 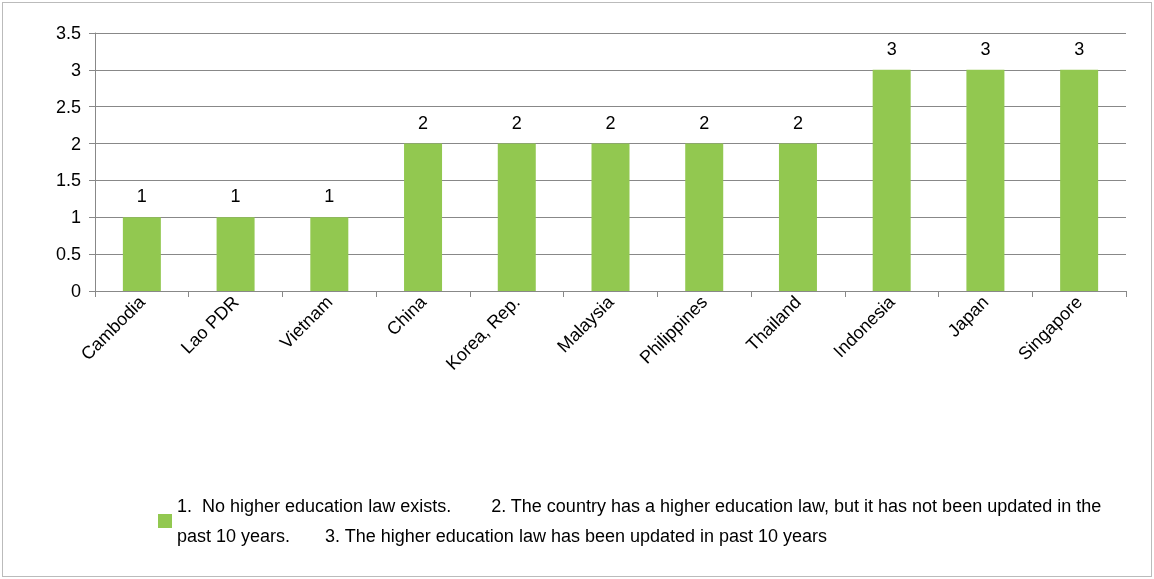 What do you see at coordinates (68, 33) in the screenshot?
I see `y-tick-label: 3.5` at bounding box center [68, 33].